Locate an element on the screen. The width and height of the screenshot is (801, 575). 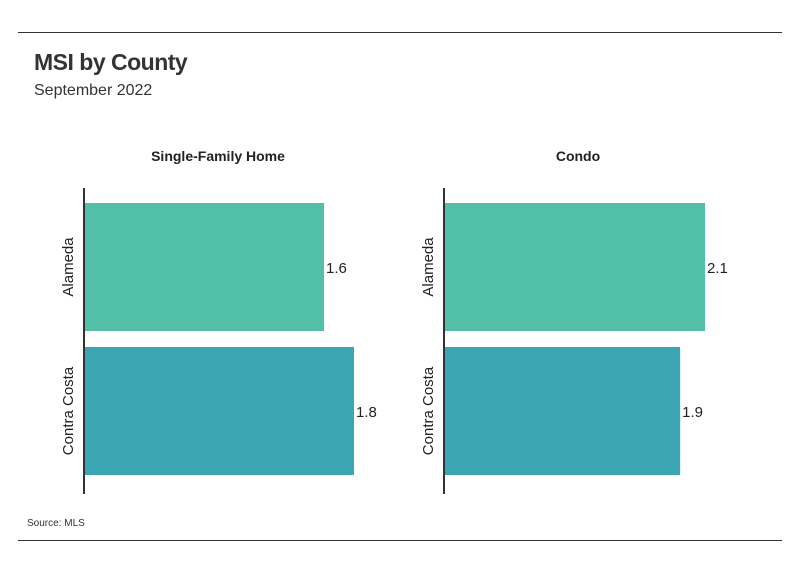
panel-title: Single-Family Home is located at coordinates (218, 156).